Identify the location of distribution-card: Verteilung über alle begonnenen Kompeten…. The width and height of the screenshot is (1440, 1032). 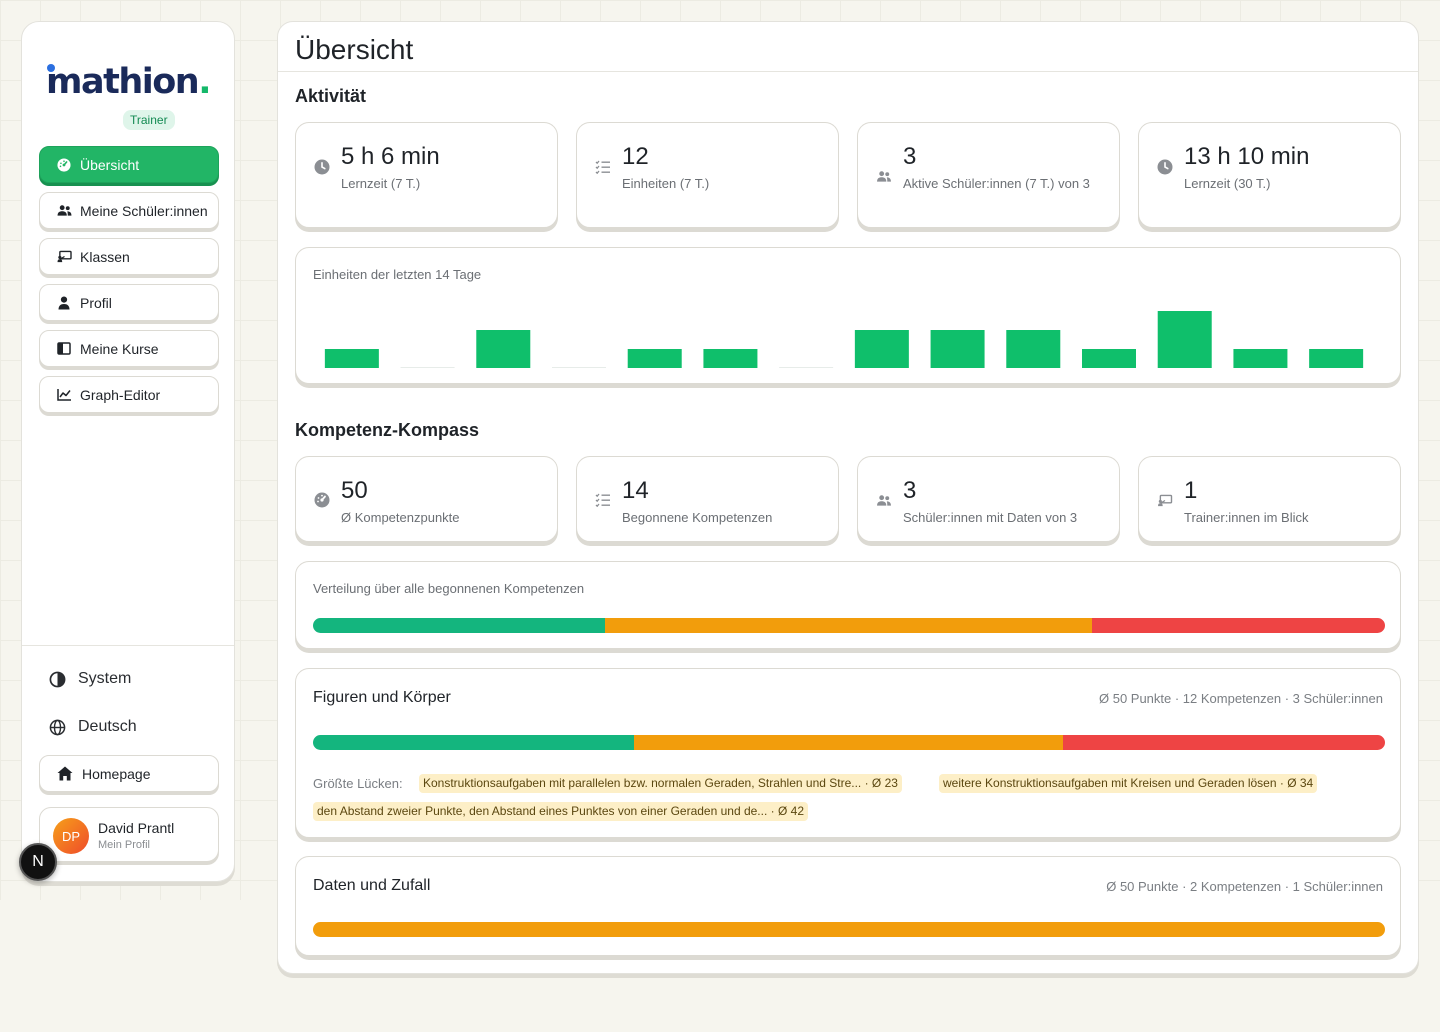
(848, 605).